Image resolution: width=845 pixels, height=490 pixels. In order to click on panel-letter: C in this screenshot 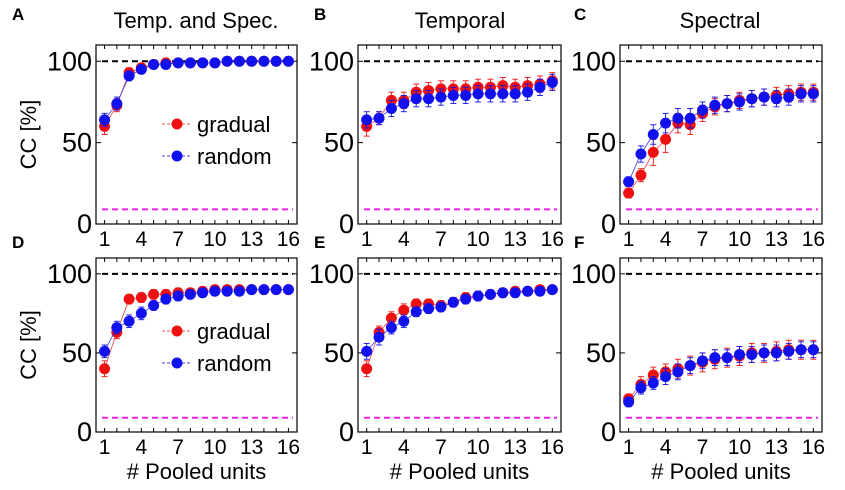, I will do `click(580, 14)`.